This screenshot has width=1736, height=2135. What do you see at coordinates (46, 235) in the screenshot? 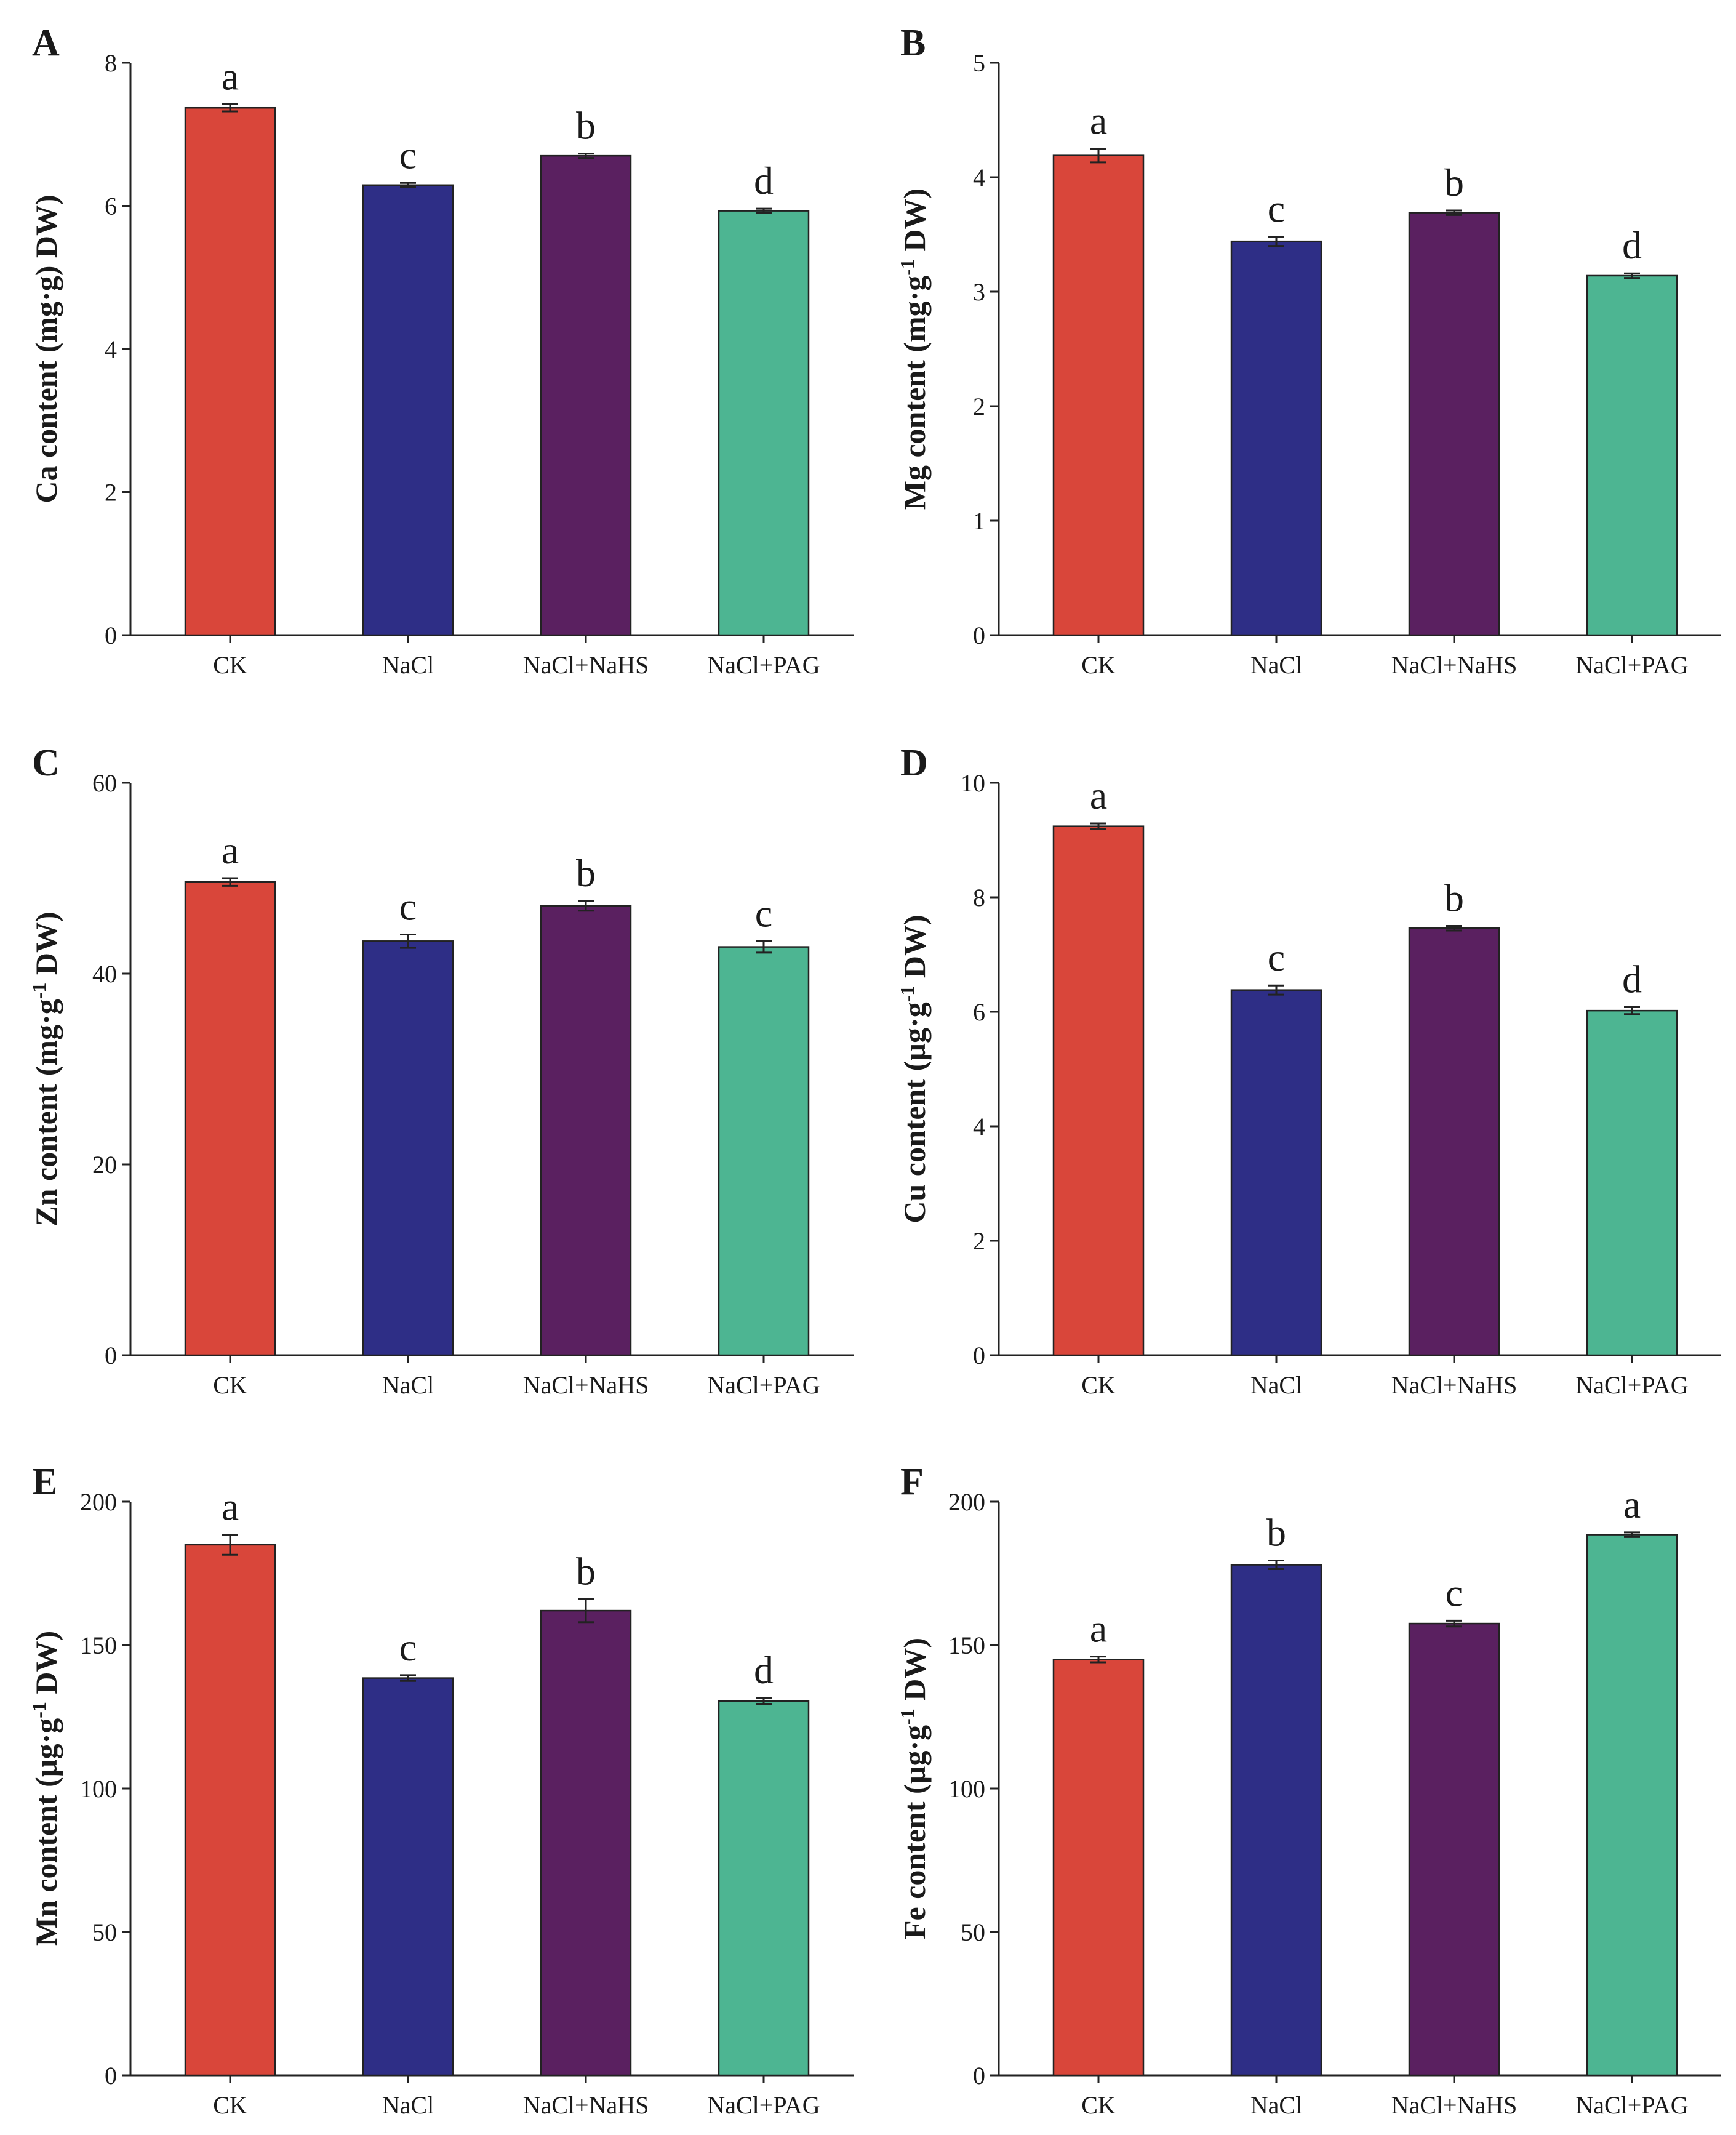
I see `y-axis-label-tail: ) DW)` at bounding box center [46, 235].